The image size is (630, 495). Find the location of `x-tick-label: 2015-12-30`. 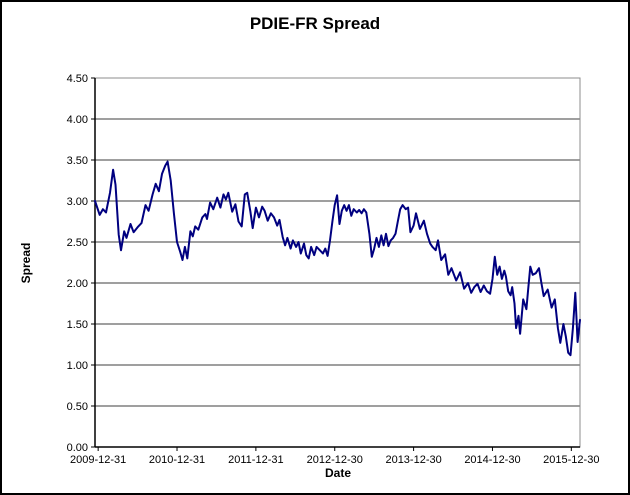

x-tick-label: 2015-12-30 is located at coordinates (571, 460).